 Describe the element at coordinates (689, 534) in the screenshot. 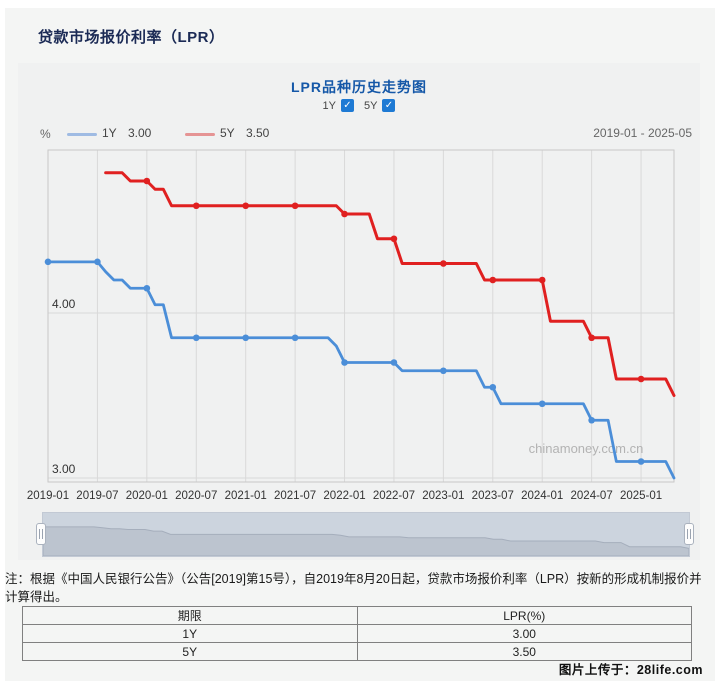

I see `datazoom-right-handle-icon` at that location.